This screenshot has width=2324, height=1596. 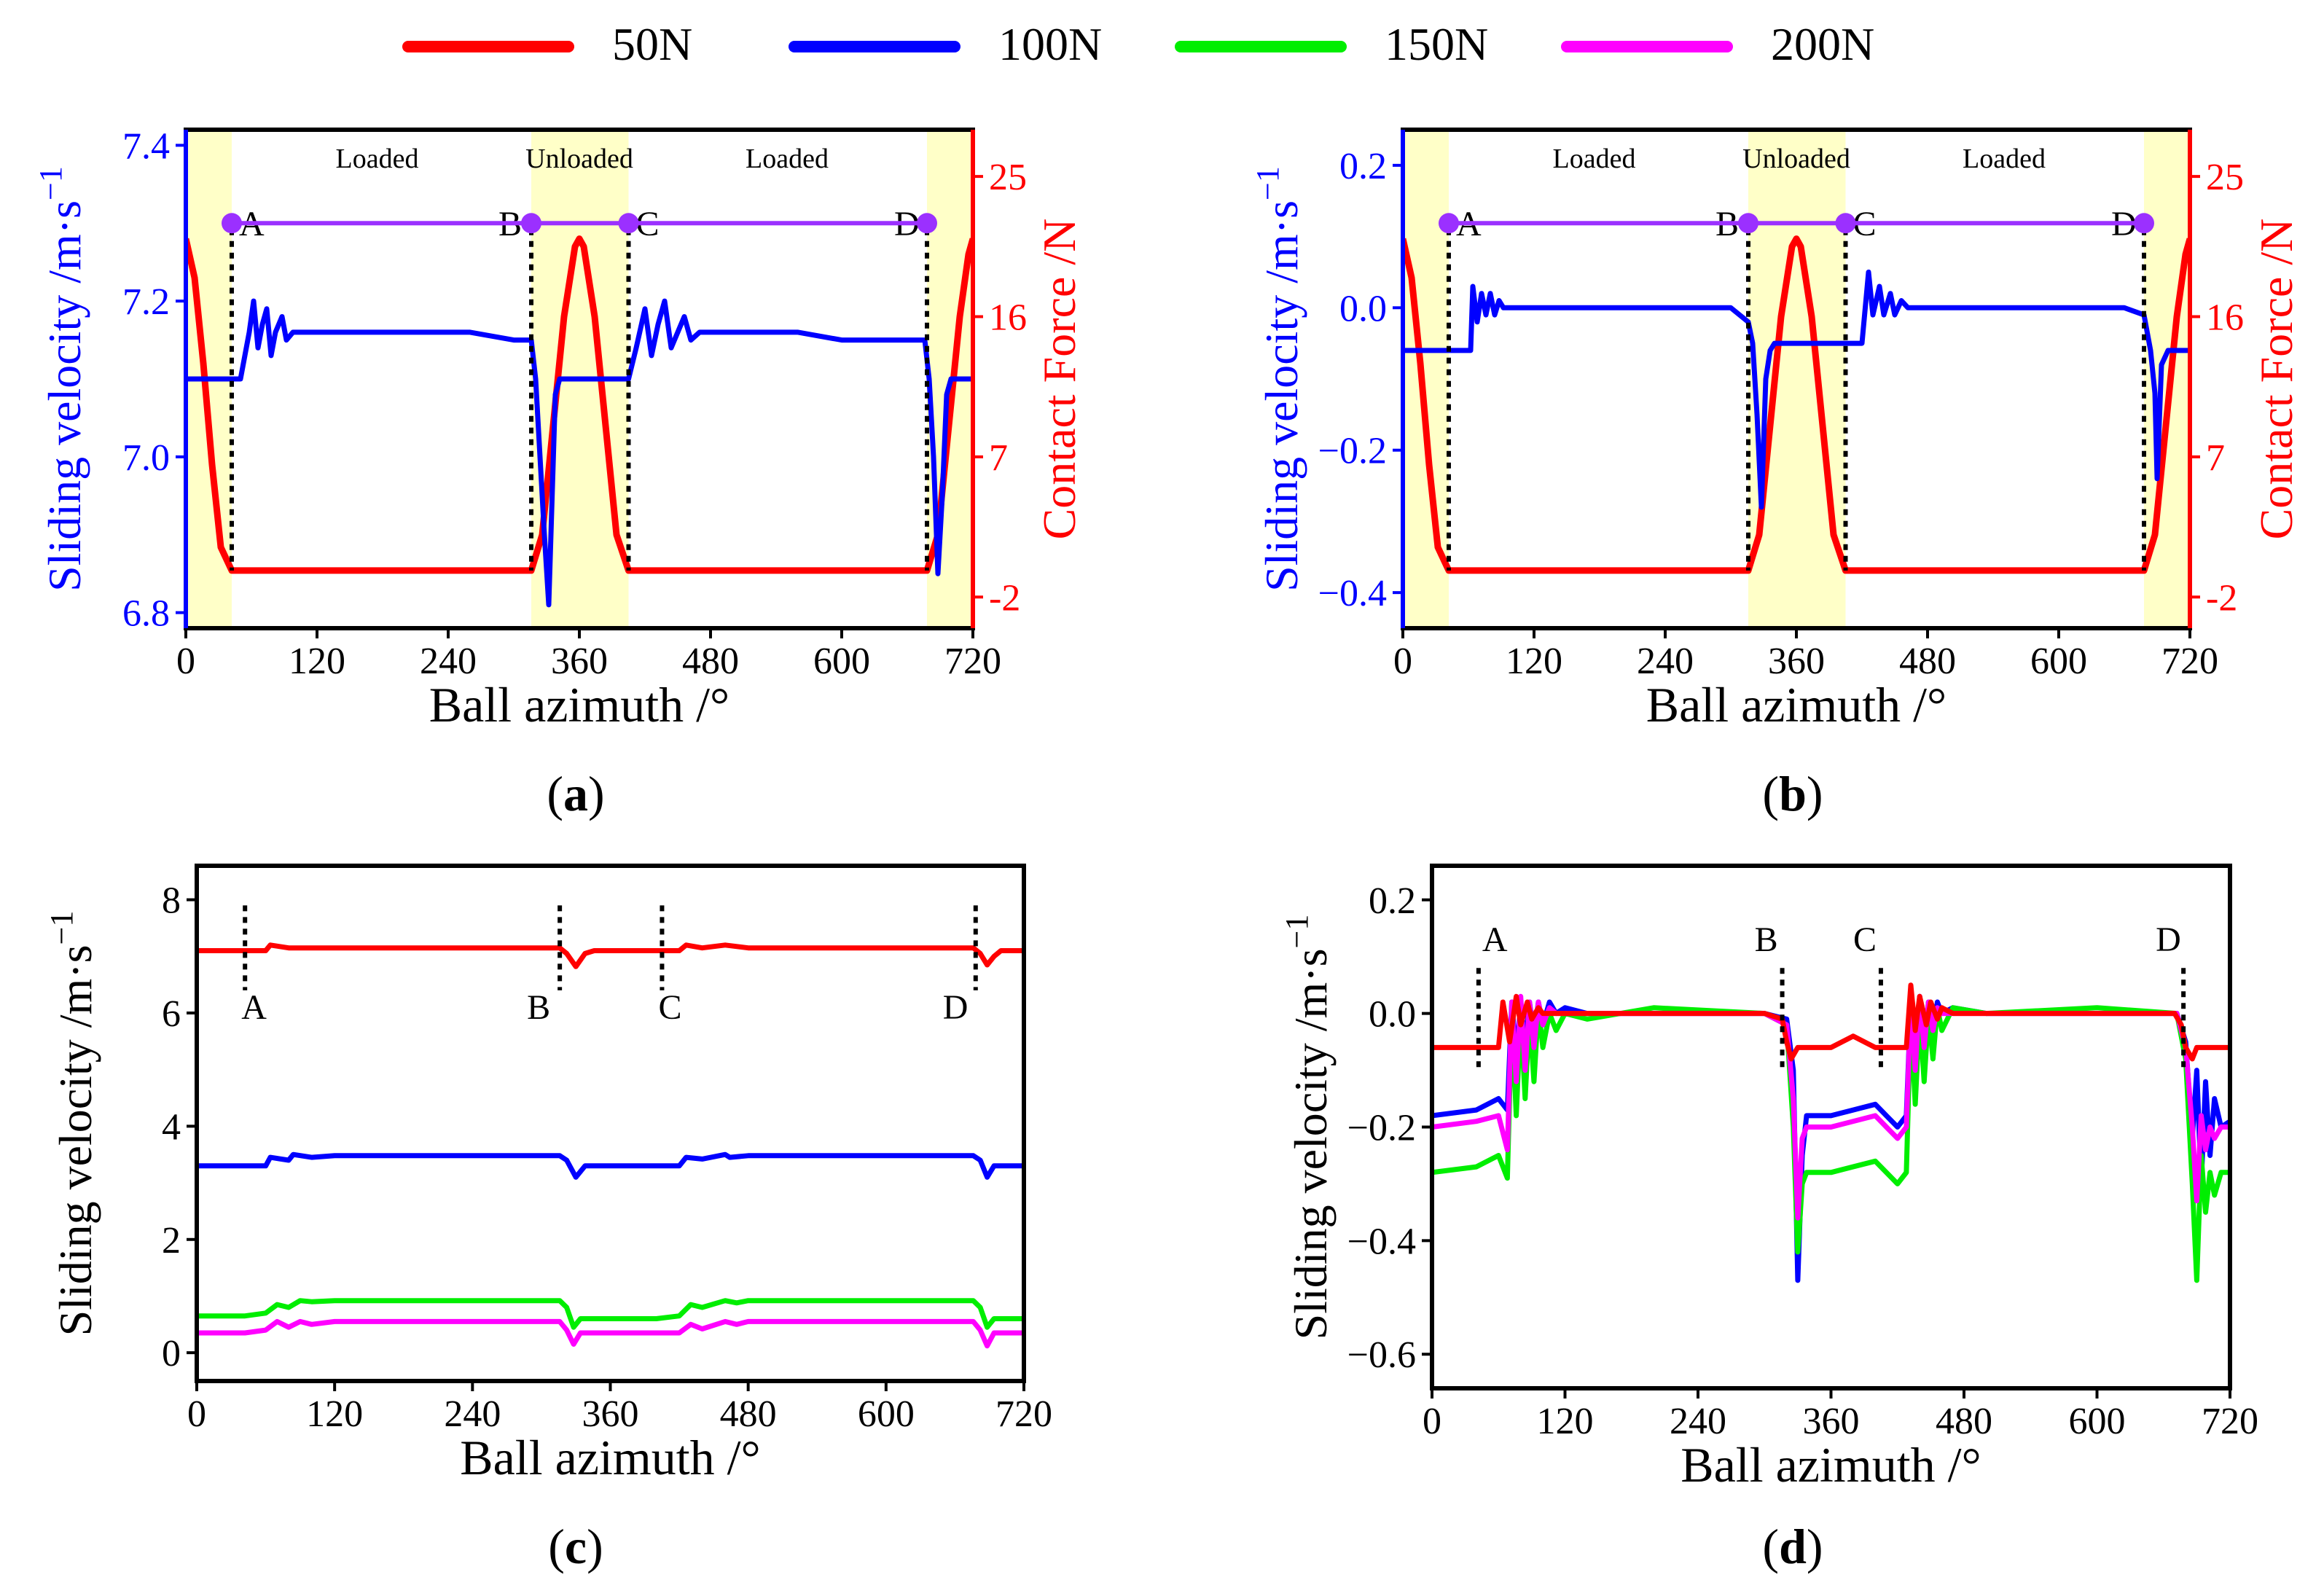 I want to click on marker-label-C: C, so click(x=1865, y=939).